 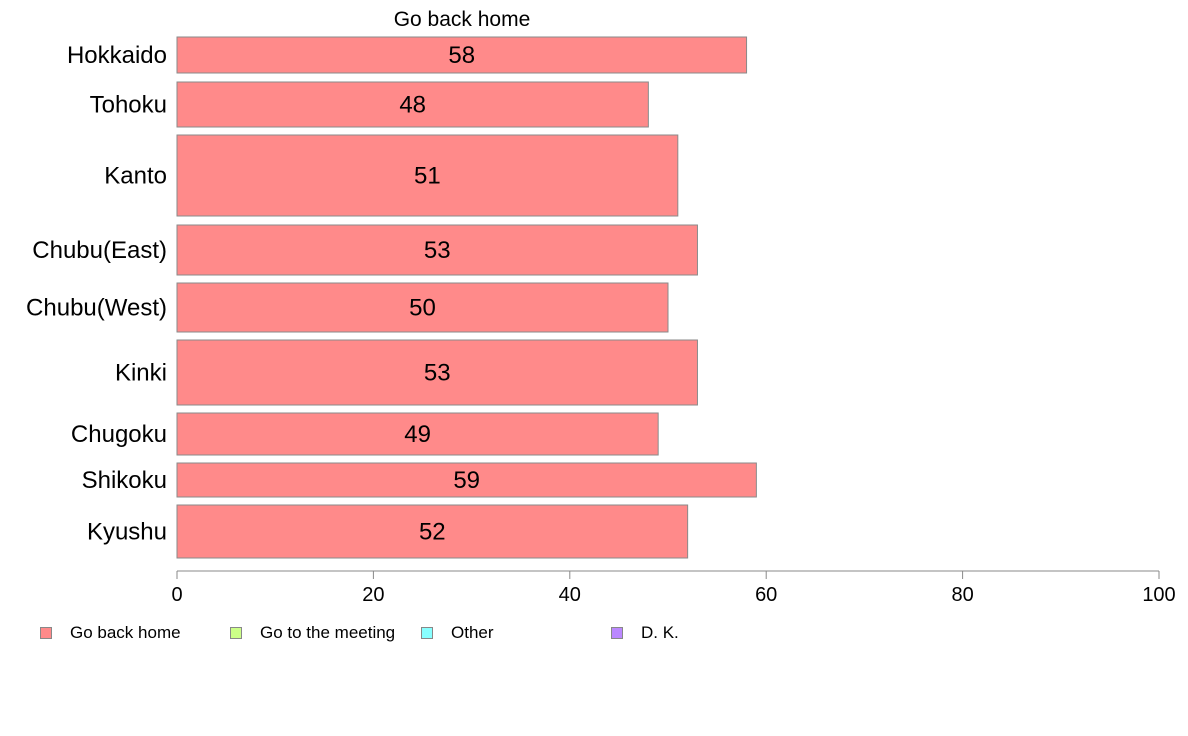 I want to click on legend-item-go-back-home: Go back home, so click(x=110, y=633).